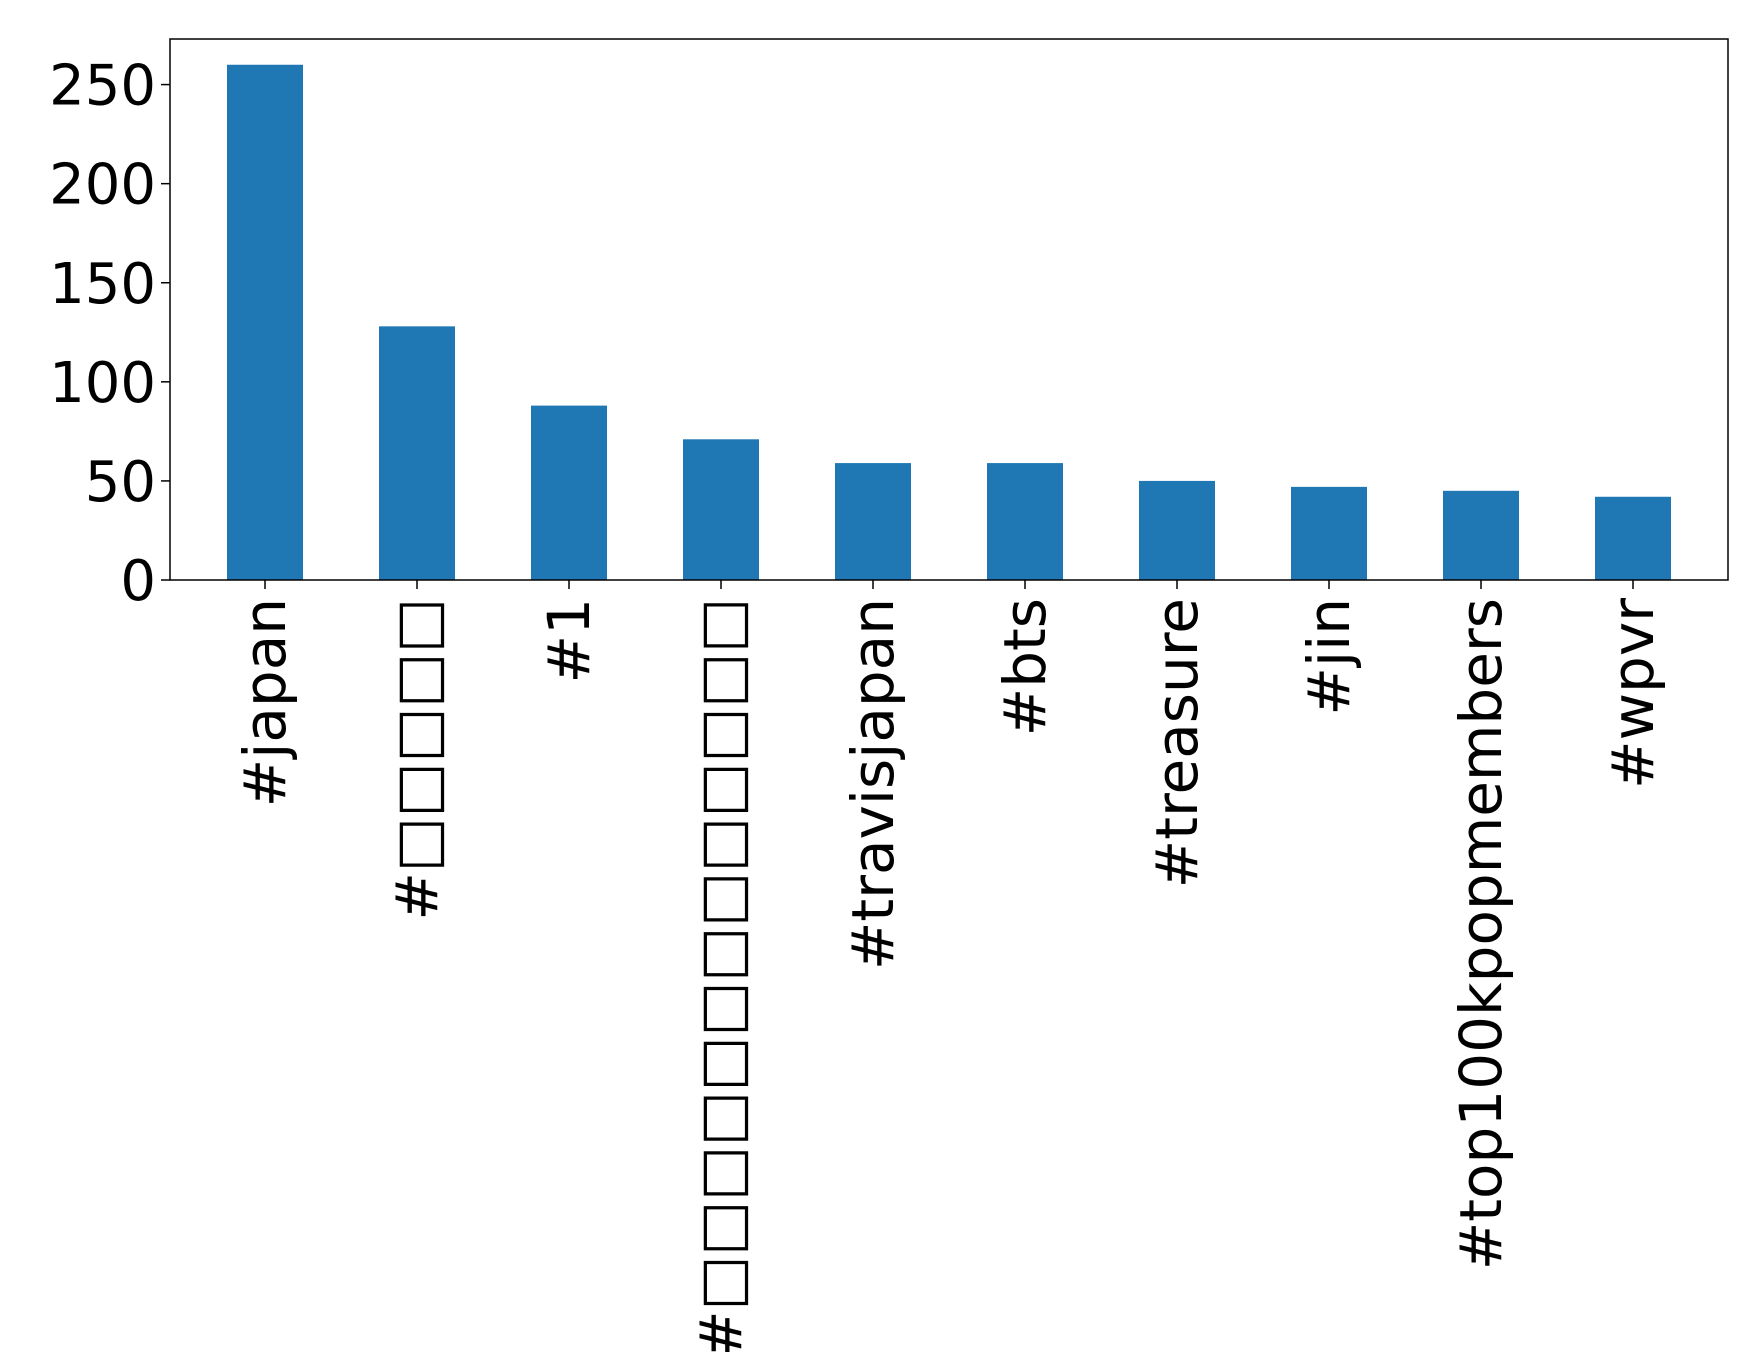 The height and width of the screenshot is (1352, 1758). Describe the element at coordinates (1329, 657) in the screenshot. I see `x-tick-label: #jin` at that location.